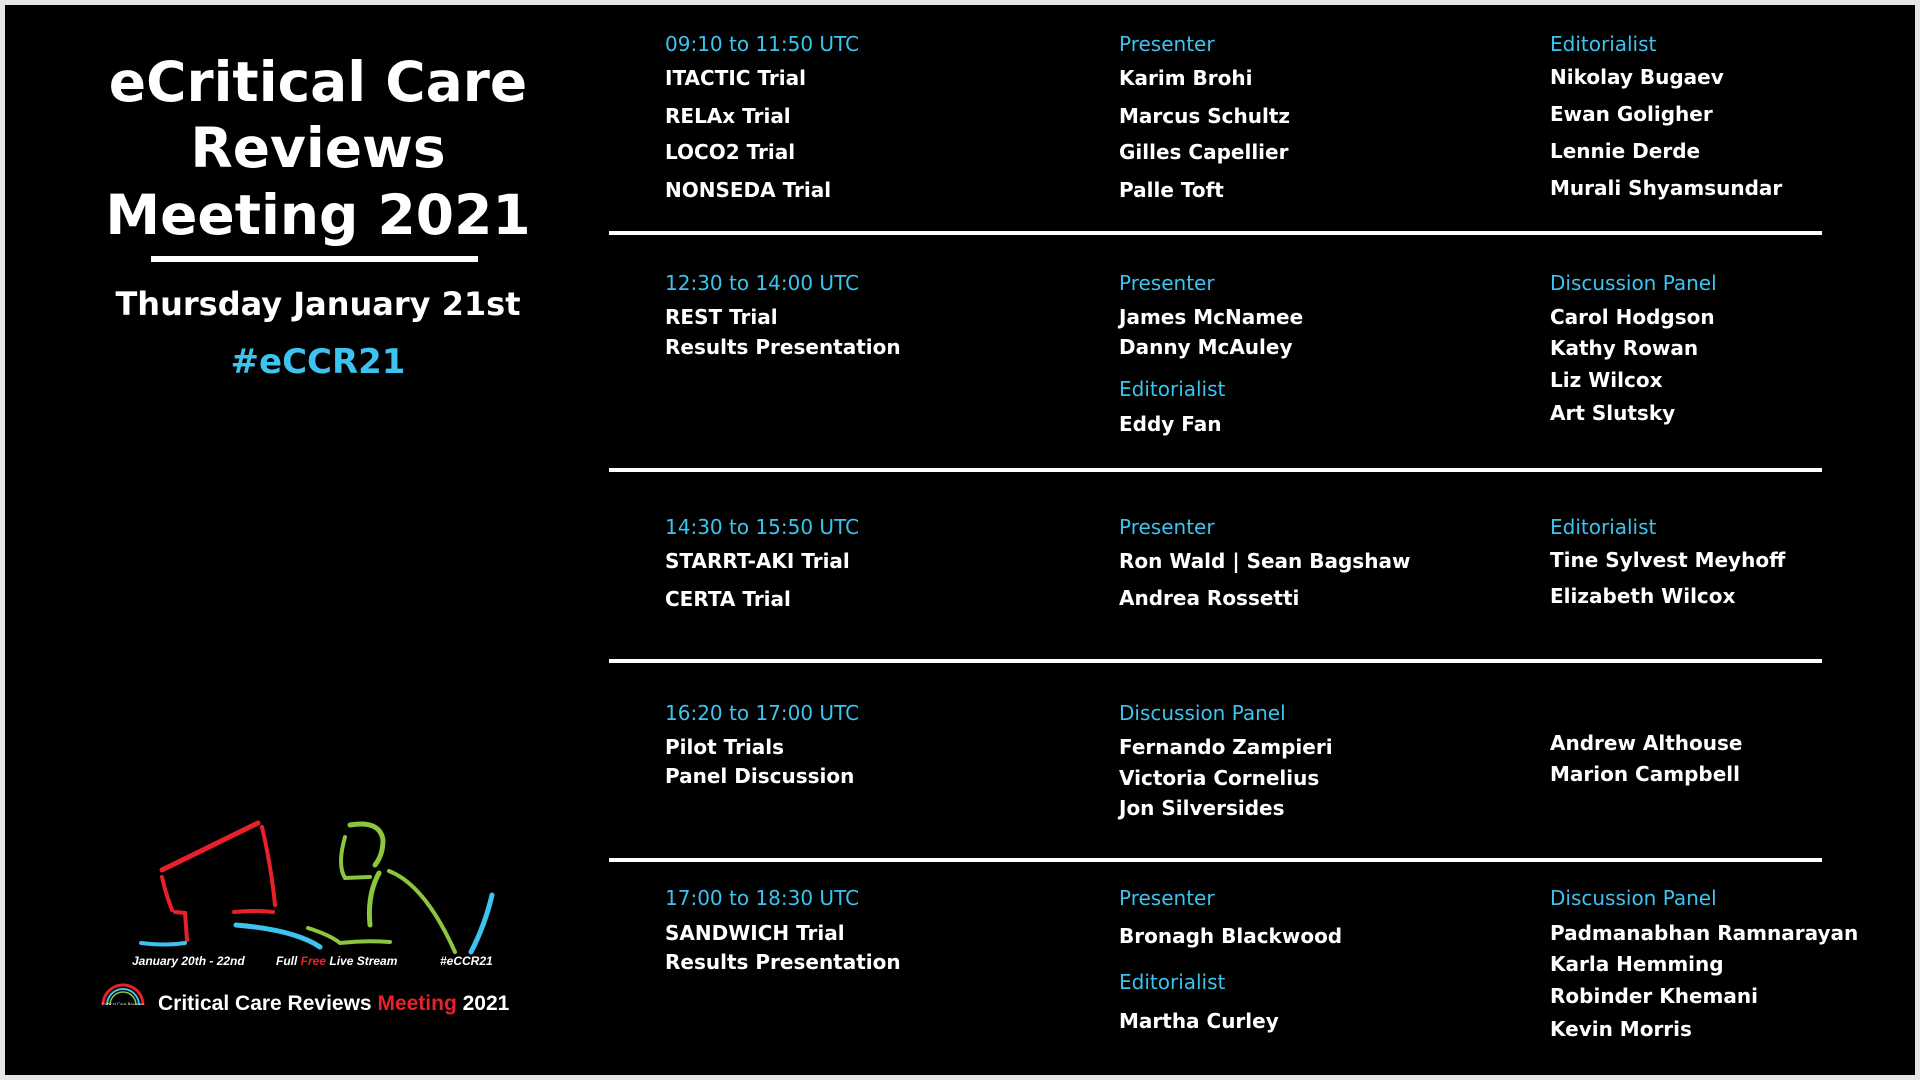 This screenshot has width=1920, height=1080. I want to click on brand-line: Critical Care Reviews Meeting 2021, so click(333, 1003).